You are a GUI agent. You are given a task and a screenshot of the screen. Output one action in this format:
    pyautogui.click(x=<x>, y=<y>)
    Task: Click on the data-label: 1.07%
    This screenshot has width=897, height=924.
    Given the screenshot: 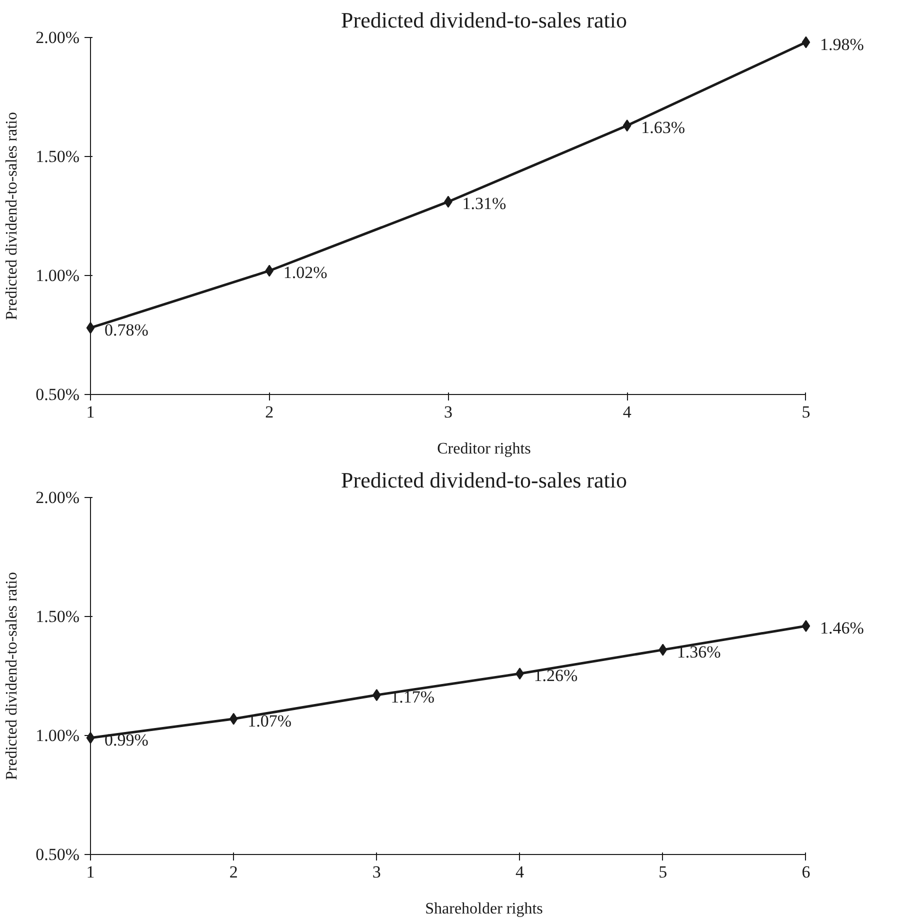 What is the action you would take?
    pyautogui.click(x=270, y=720)
    